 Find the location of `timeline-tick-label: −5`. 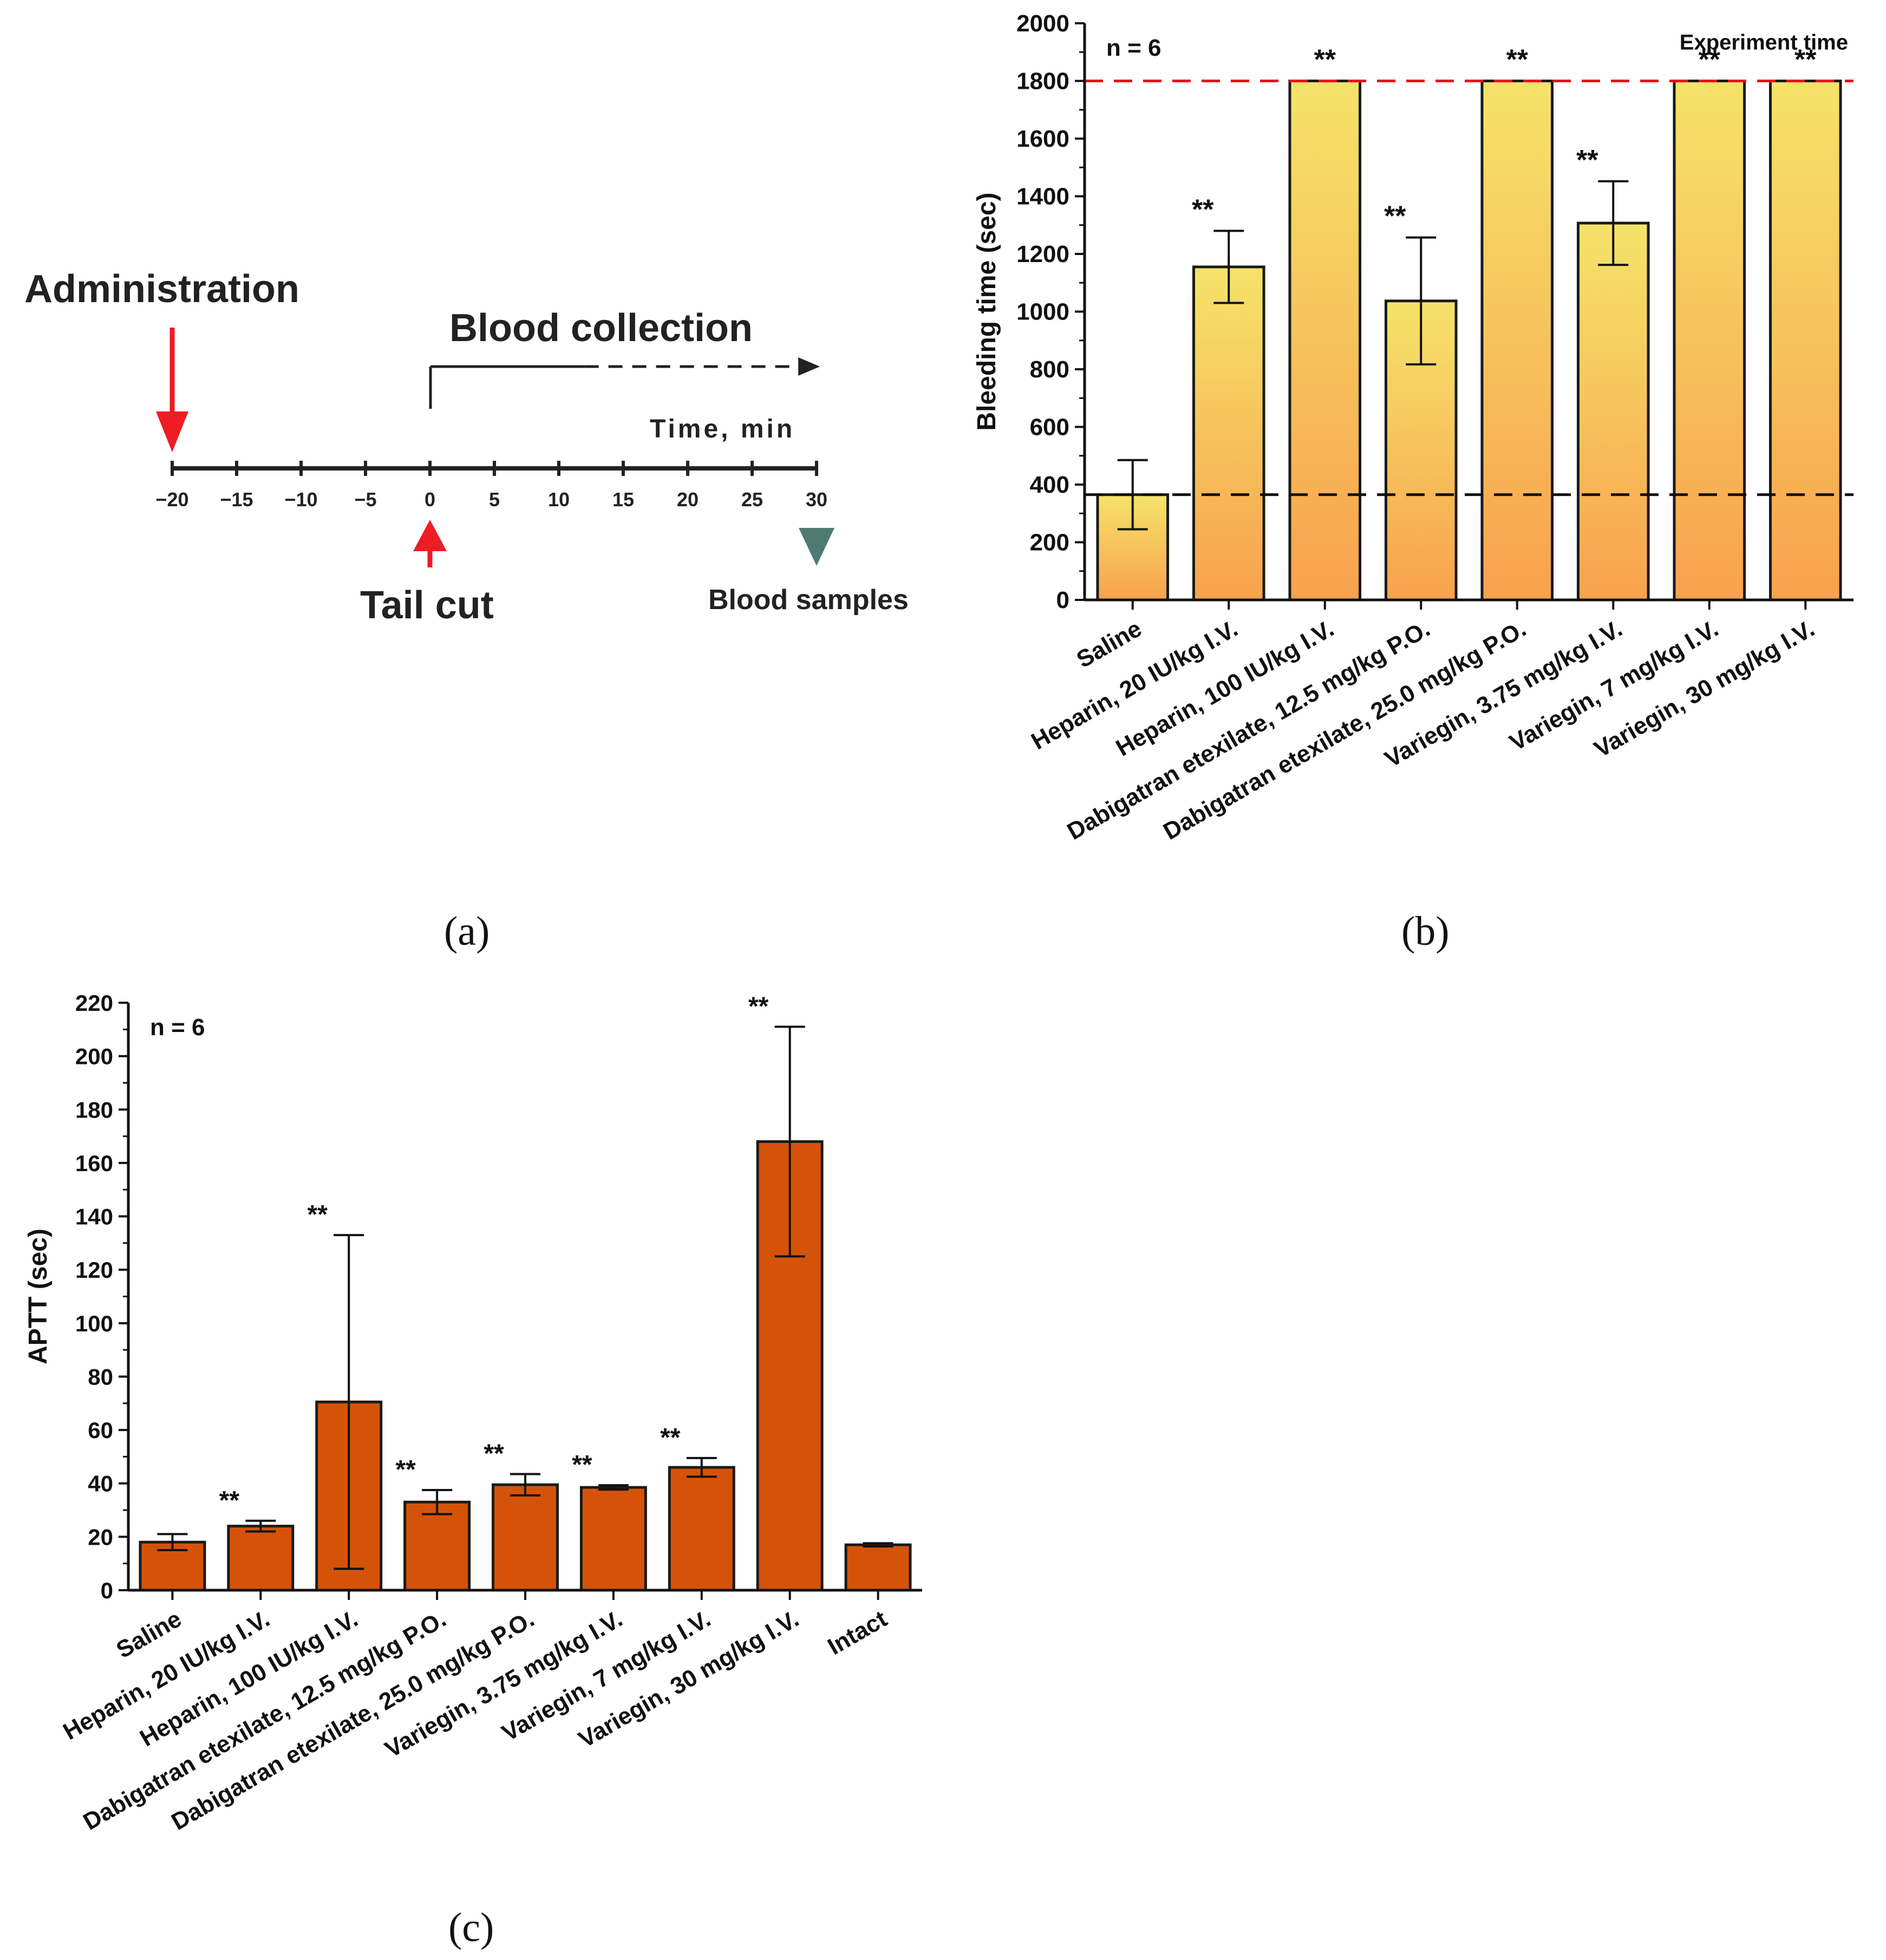

timeline-tick-label: −5 is located at coordinates (365, 499).